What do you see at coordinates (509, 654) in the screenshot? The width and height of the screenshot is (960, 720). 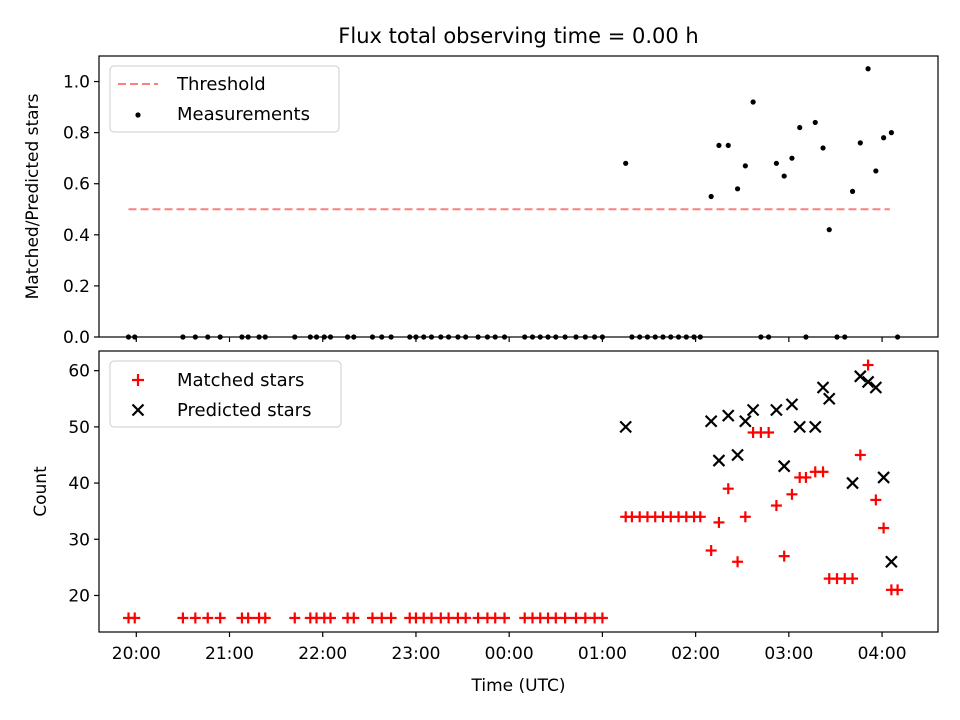 I see `x-tick-label: 00:00` at bounding box center [509, 654].